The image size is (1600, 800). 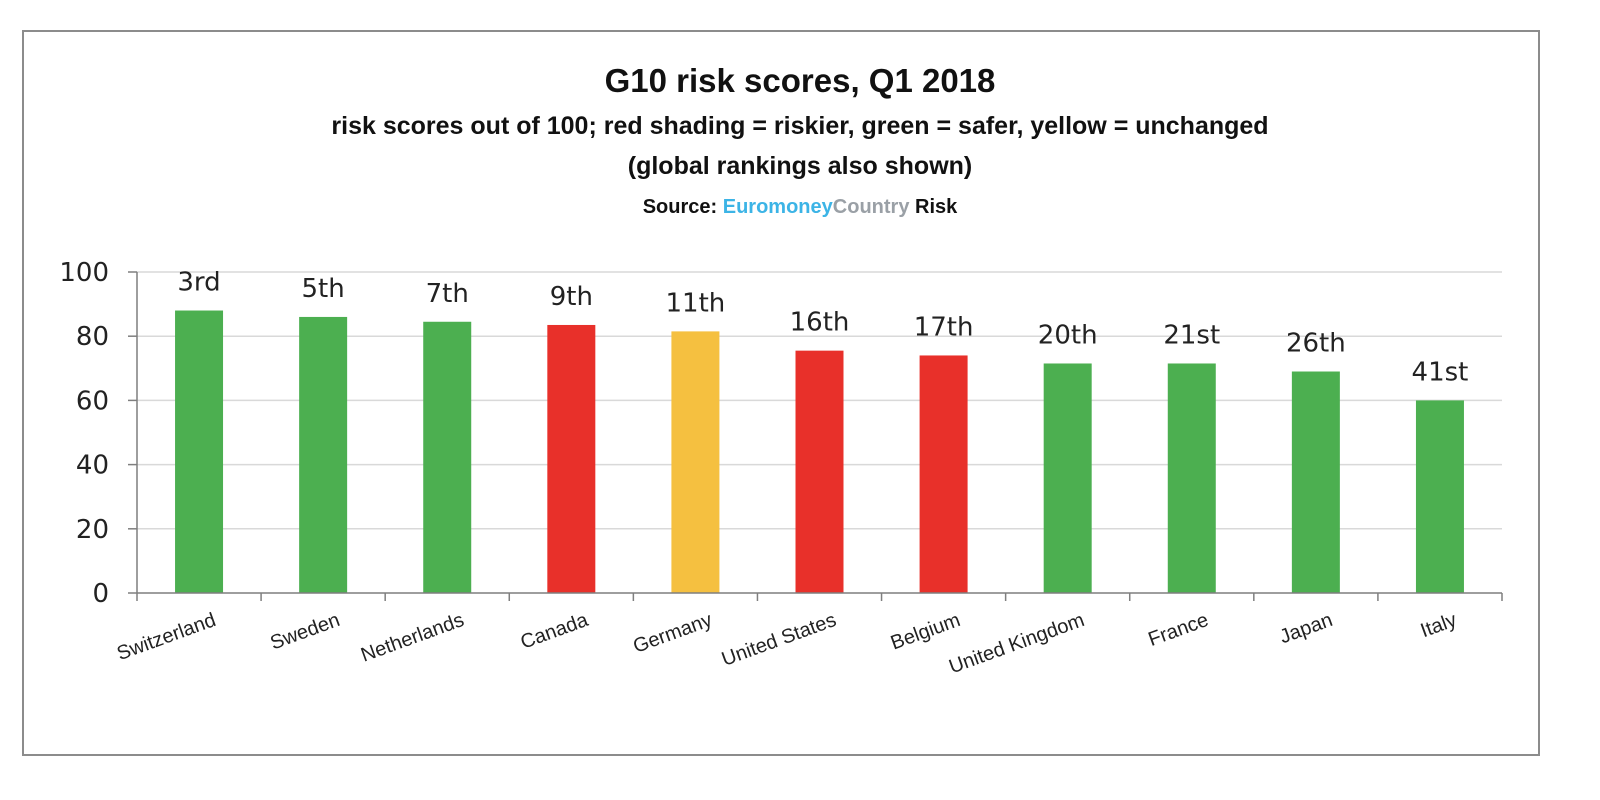 What do you see at coordinates (1439, 496) in the screenshot?
I see `bar-italy` at bounding box center [1439, 496].